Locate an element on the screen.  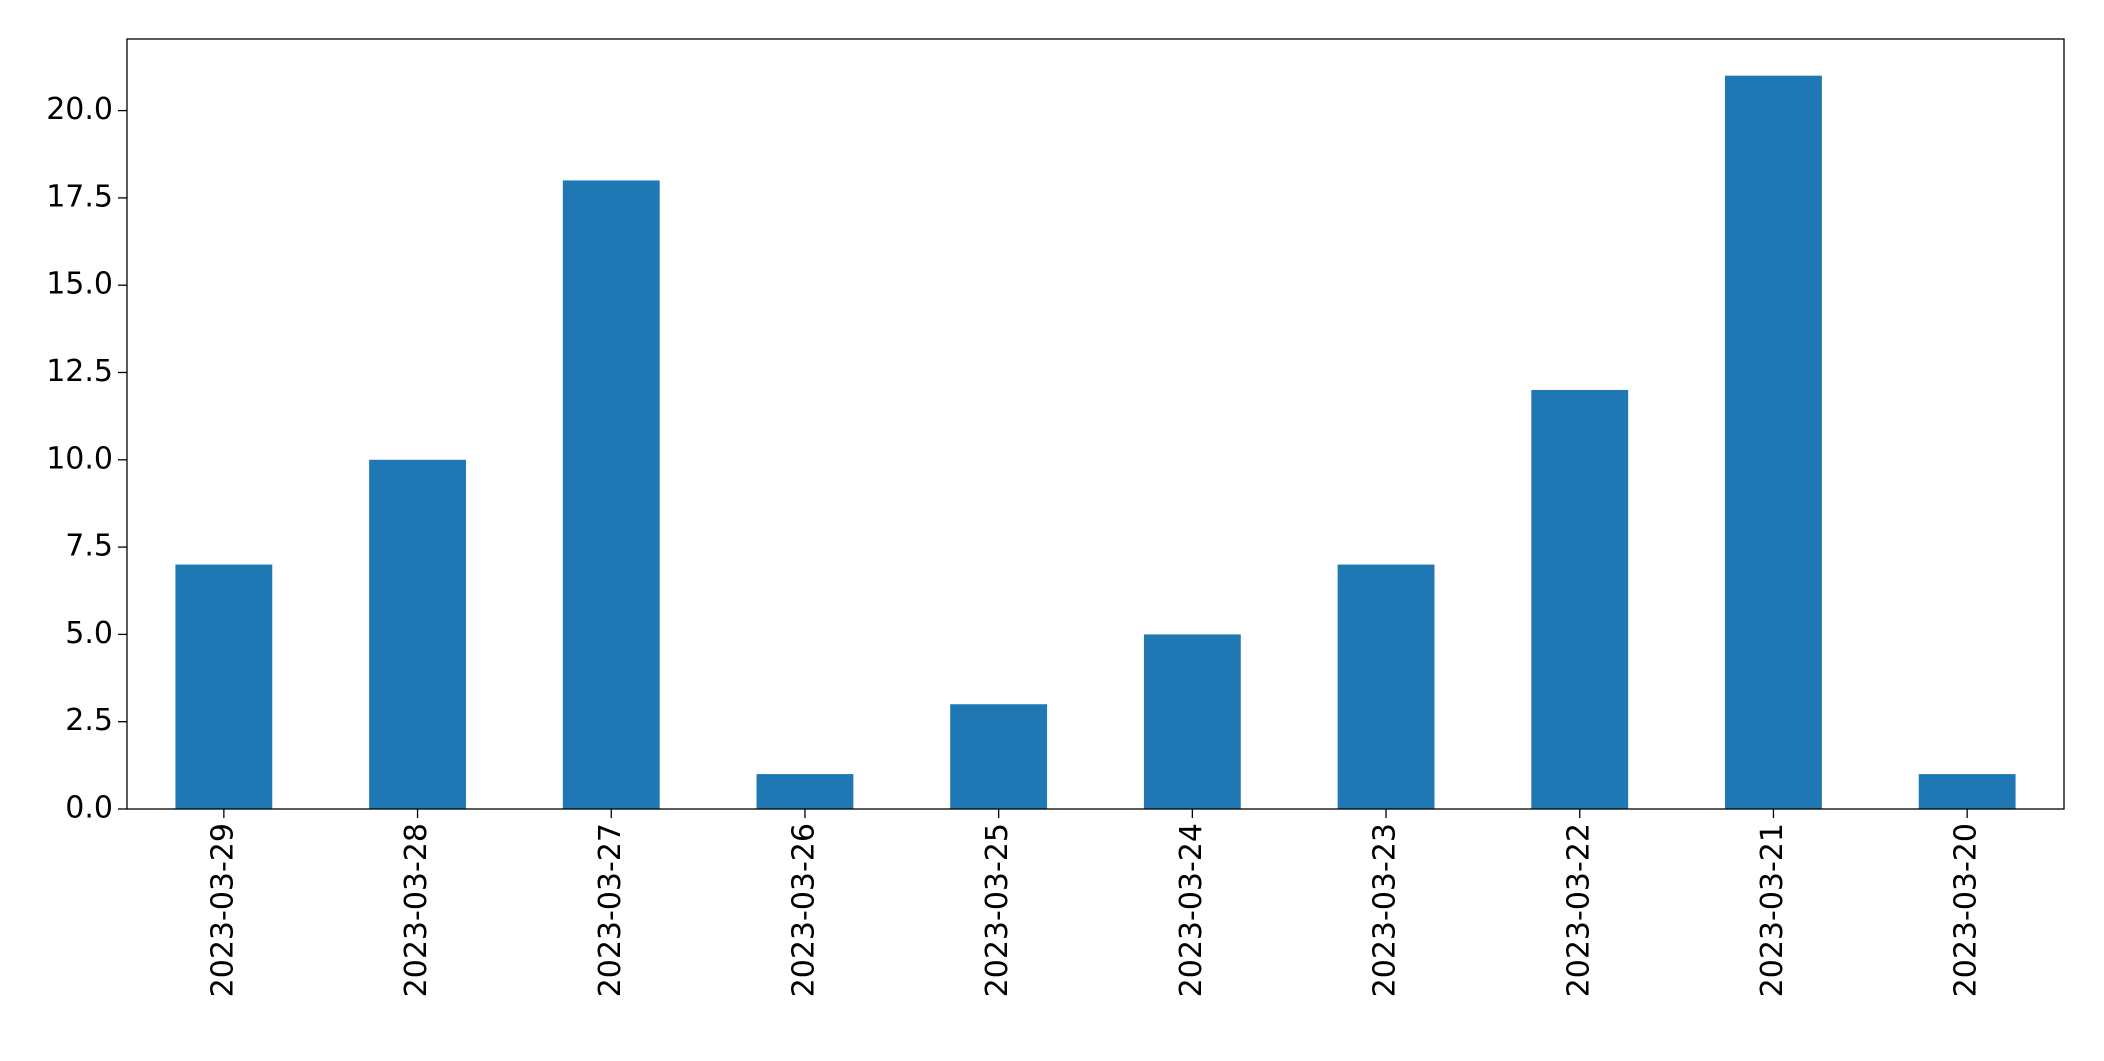
x-tick-label: 2023-03-25 is located at coordinates (997, 910).